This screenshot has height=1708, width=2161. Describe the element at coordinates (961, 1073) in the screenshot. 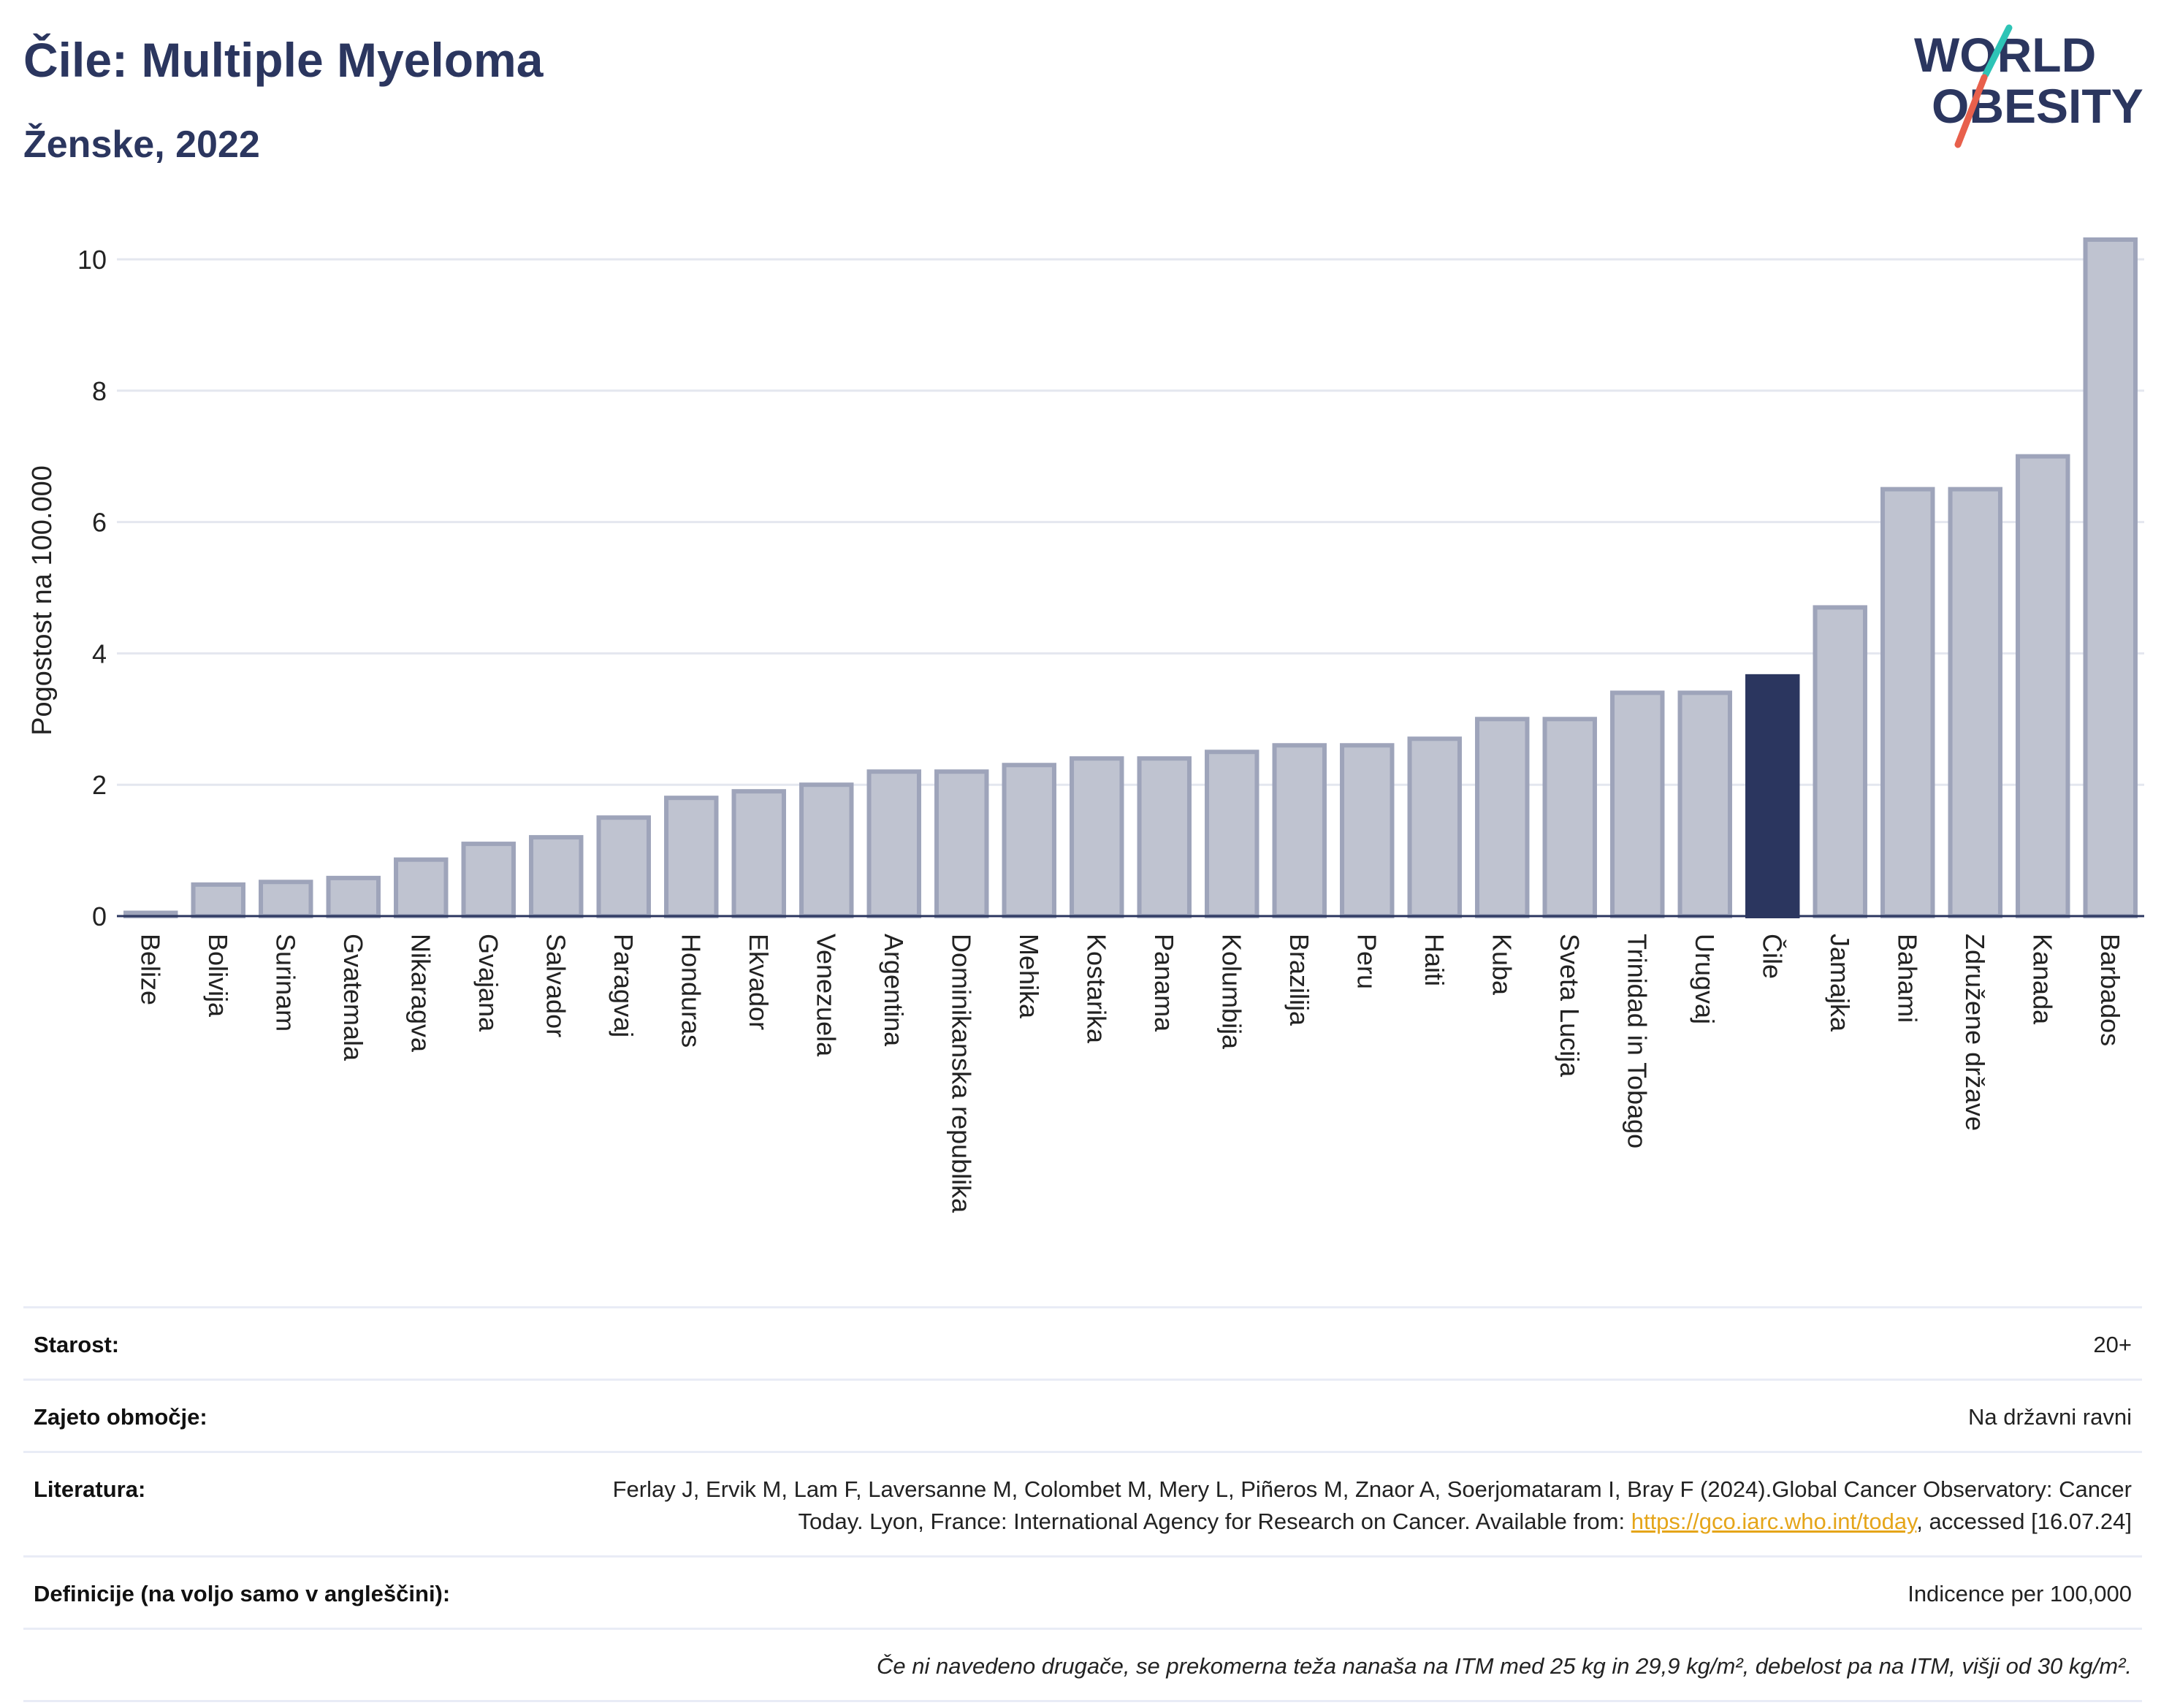

I see `x-tick-label: Dominikanska republika` at that location.